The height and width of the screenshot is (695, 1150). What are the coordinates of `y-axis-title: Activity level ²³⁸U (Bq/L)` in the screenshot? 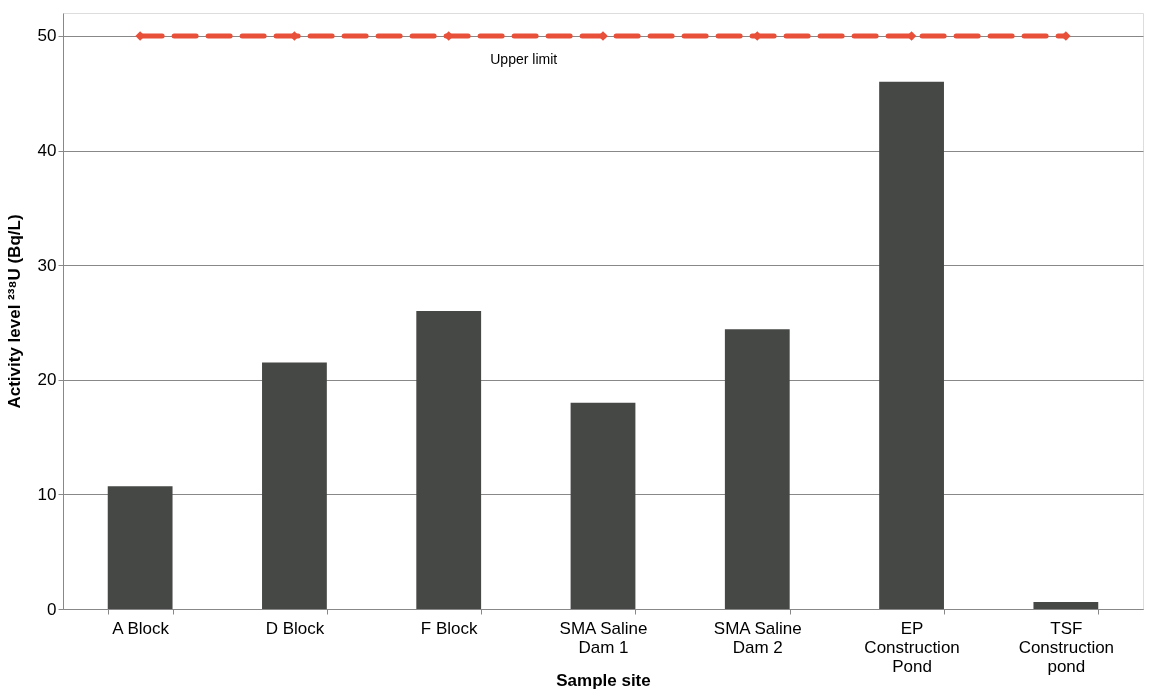 It's located at (14, 311).